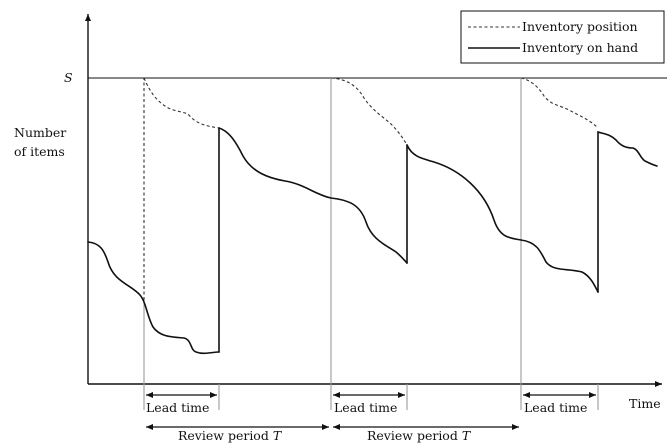 This screenshot has height=445, width=667. I want to click on review-period-symbol-1: T, so click(278, 435).